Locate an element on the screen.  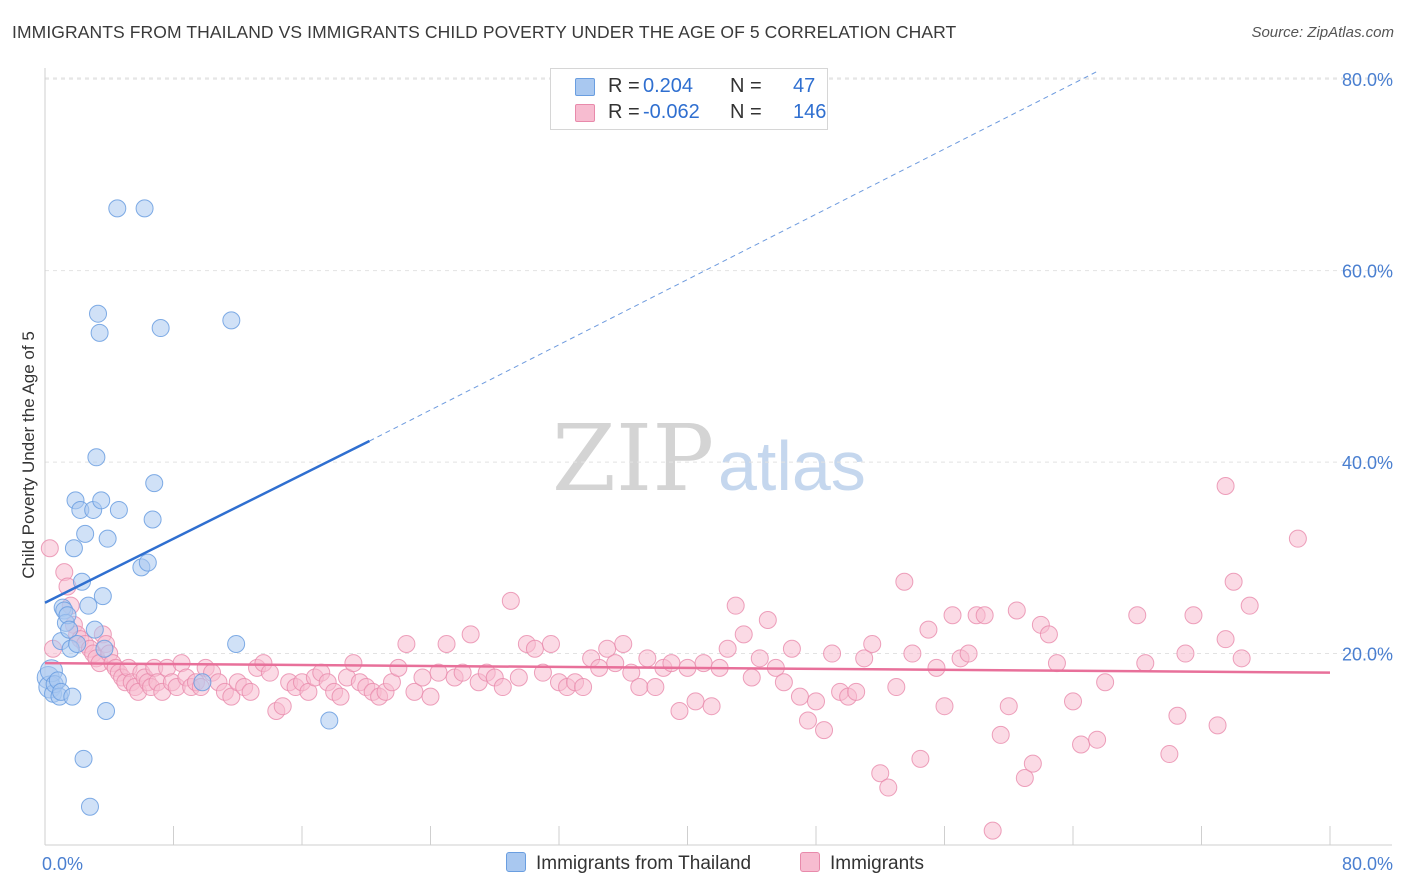
legend-swatch-pink is located at coordinates (585, 113).